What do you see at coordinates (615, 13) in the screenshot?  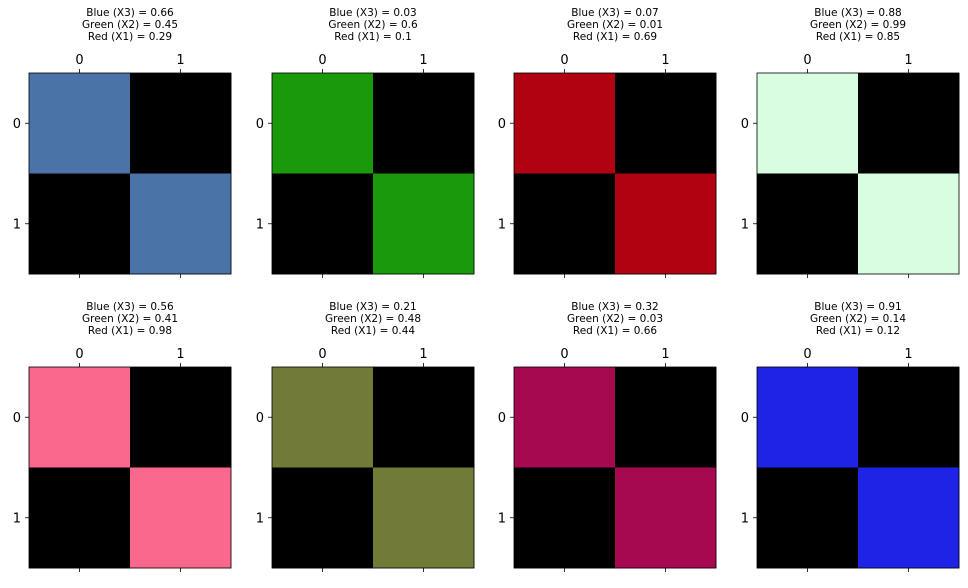 I see `panel-title-line: Blue (X3) = 0.07` at bounding box center [615, 13].